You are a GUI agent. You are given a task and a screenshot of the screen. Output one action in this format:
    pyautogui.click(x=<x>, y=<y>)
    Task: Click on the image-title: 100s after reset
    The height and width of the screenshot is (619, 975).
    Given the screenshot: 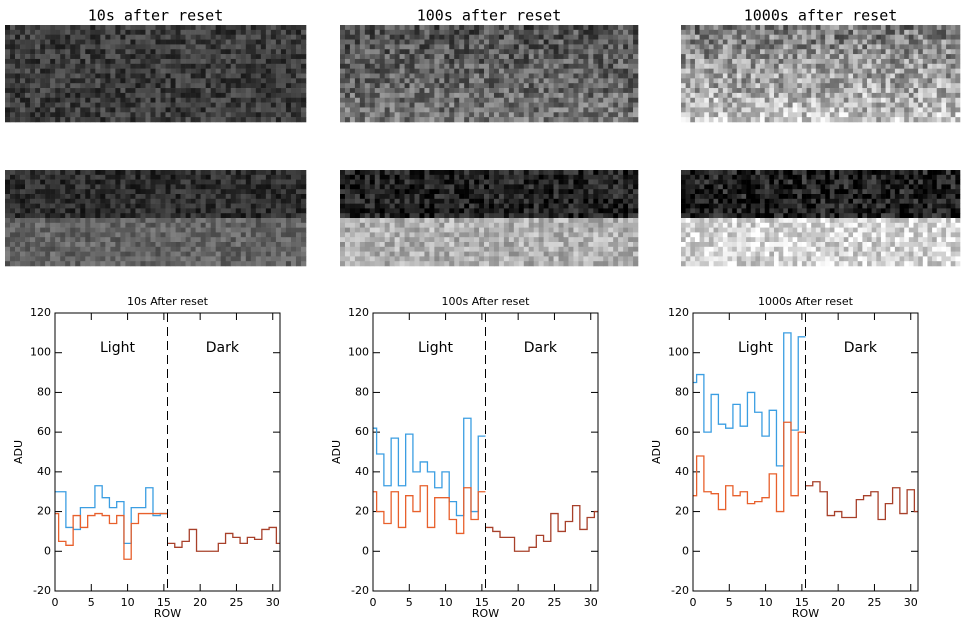 What is the action you would take?
    pyautogui.click(x=489, y=16)
    